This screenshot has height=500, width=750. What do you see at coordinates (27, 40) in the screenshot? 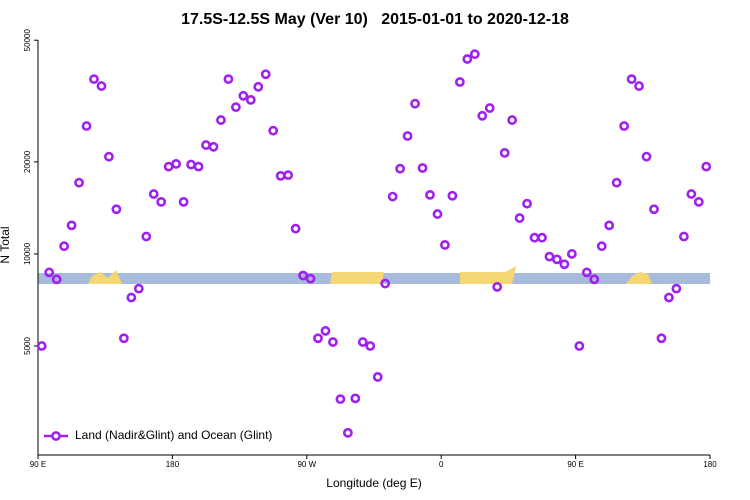
I see `y-tick-label: 50000` at bounding box center [27, 40].